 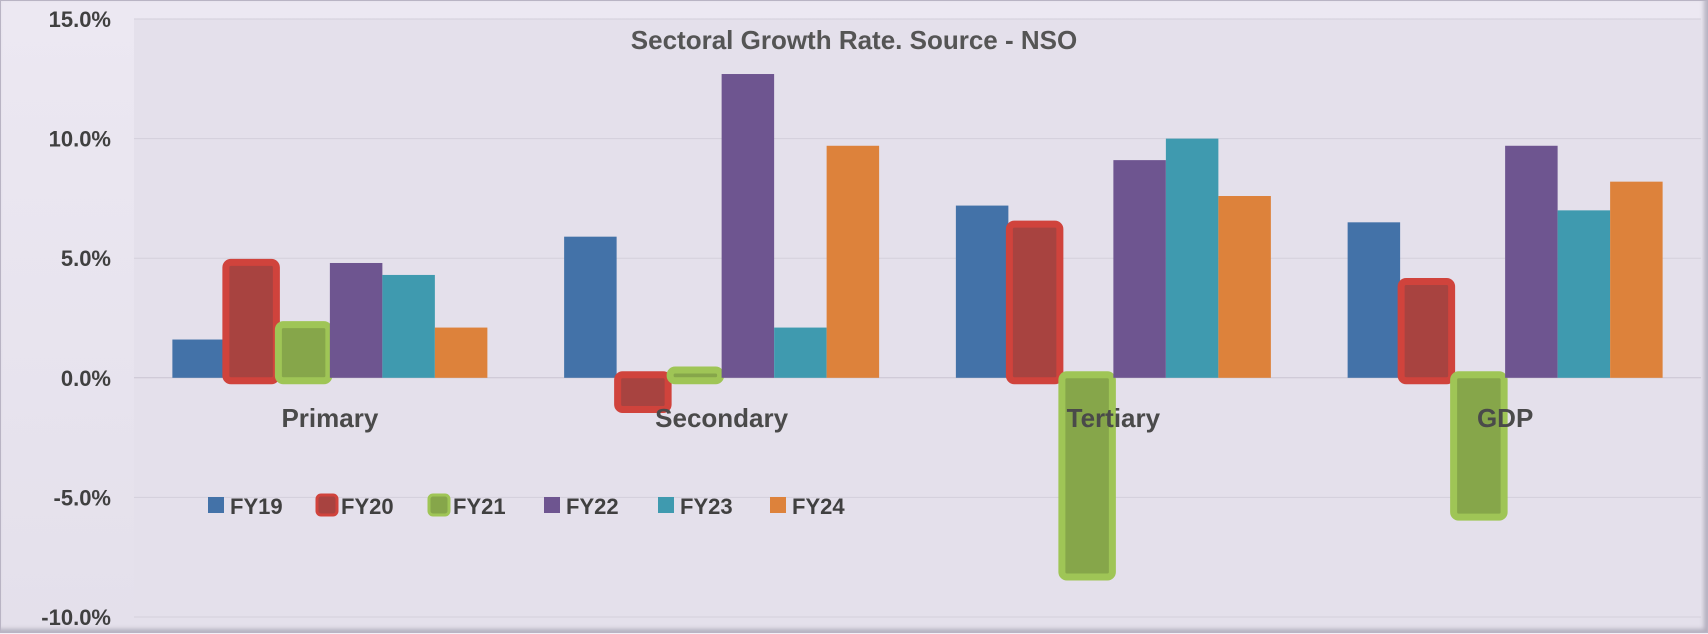 What do you see at coordinates (329, 418) in the screenshot?
I see `category-label: Primary` at bounding box center [329, 418].